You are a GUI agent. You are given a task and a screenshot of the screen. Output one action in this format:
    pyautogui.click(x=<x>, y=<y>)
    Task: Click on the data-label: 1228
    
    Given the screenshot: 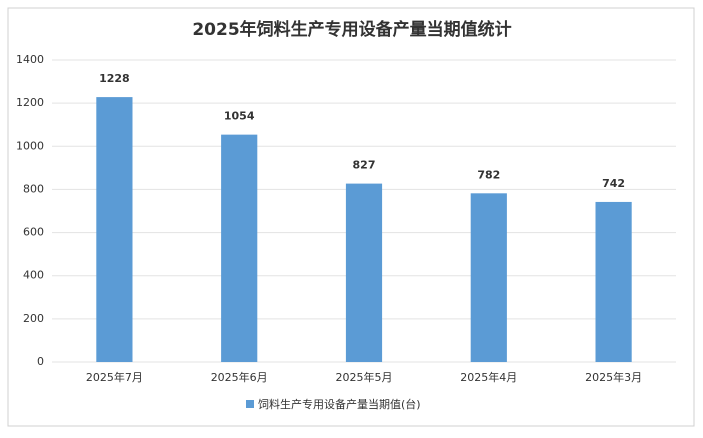 What is the action you would take?
    pyautogui.click(x=114, y=78)
    